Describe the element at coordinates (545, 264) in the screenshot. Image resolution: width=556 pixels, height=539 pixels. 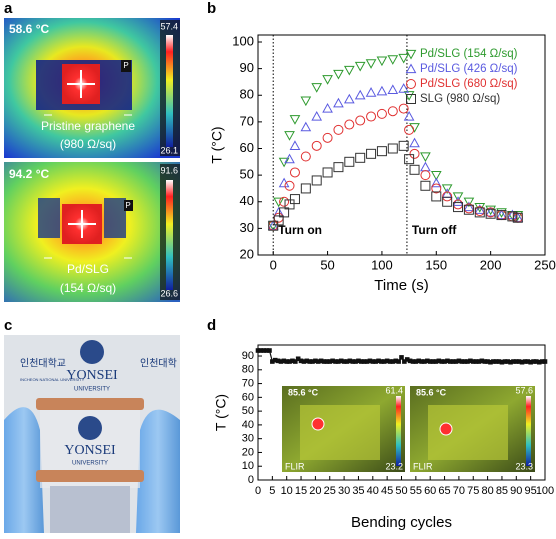
I see `x-tick-label: 250` at that location.